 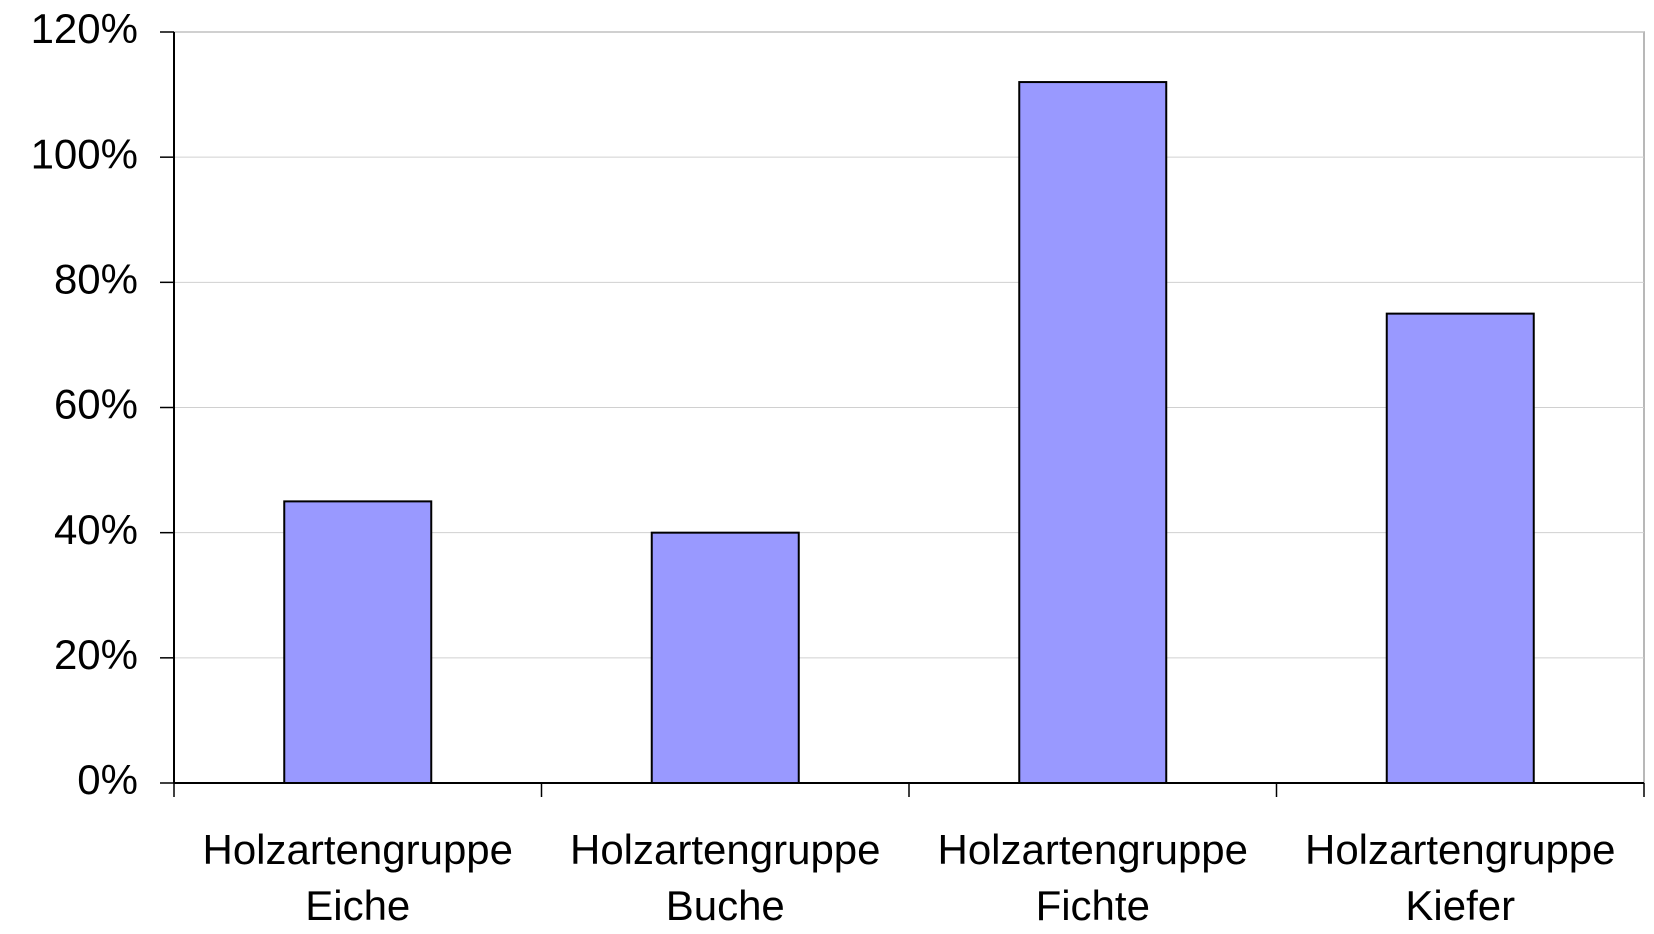 I want to click on x-tick-label: Holzartengruppe Fichte, so click(x=1093, y=877).